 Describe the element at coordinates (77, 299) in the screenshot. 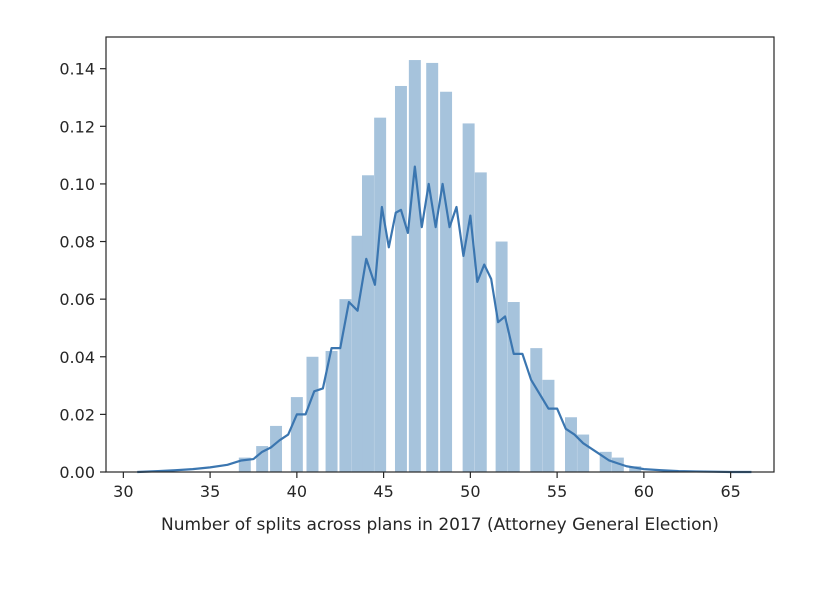

I see `y-tick-label: 0.06` at that location.